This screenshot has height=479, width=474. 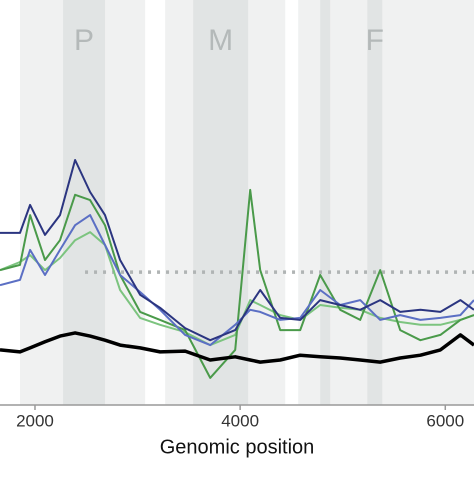 I want to click on x-tick-label: 2000, so click(x=35, y=420).